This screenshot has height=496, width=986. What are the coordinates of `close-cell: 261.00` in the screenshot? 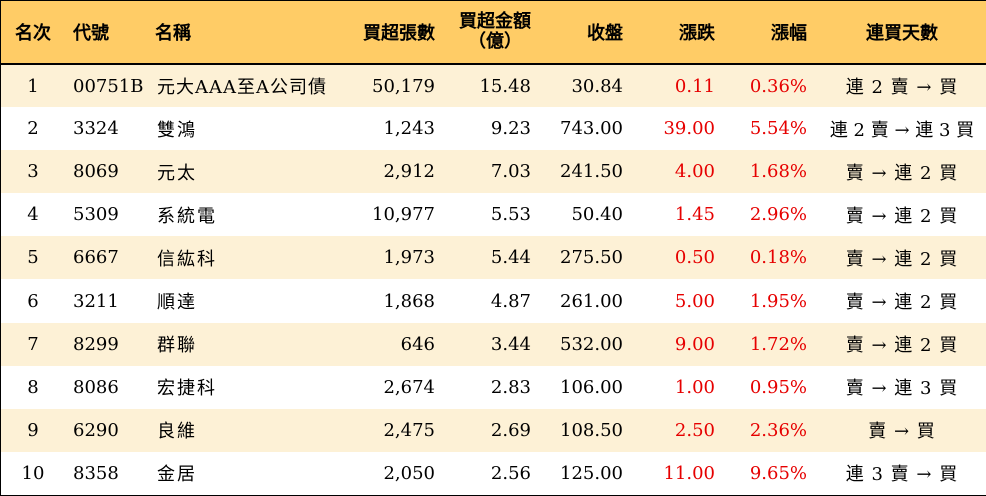 It's located at (591, 301).